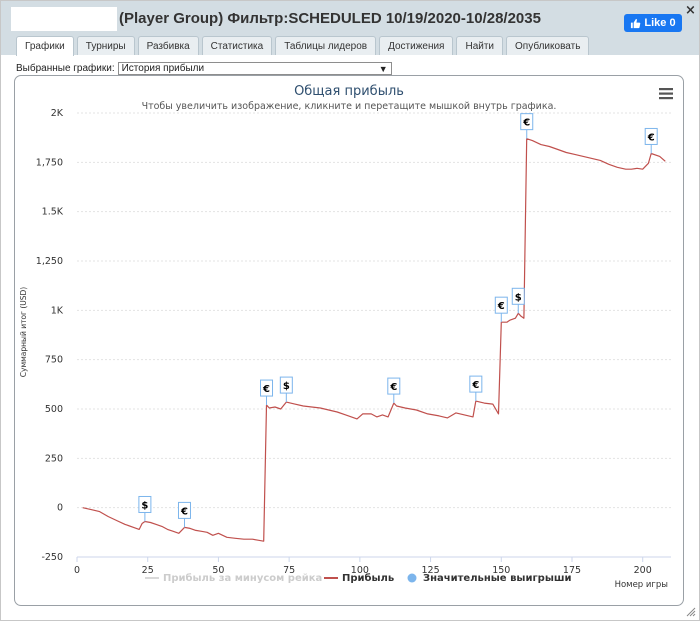 The width and height of the screenshot is (700, 621). What do you see at coordinates (54, 360) in the screenshot?
I see `y-tick-label: 750` at bounding box center [54, 360].